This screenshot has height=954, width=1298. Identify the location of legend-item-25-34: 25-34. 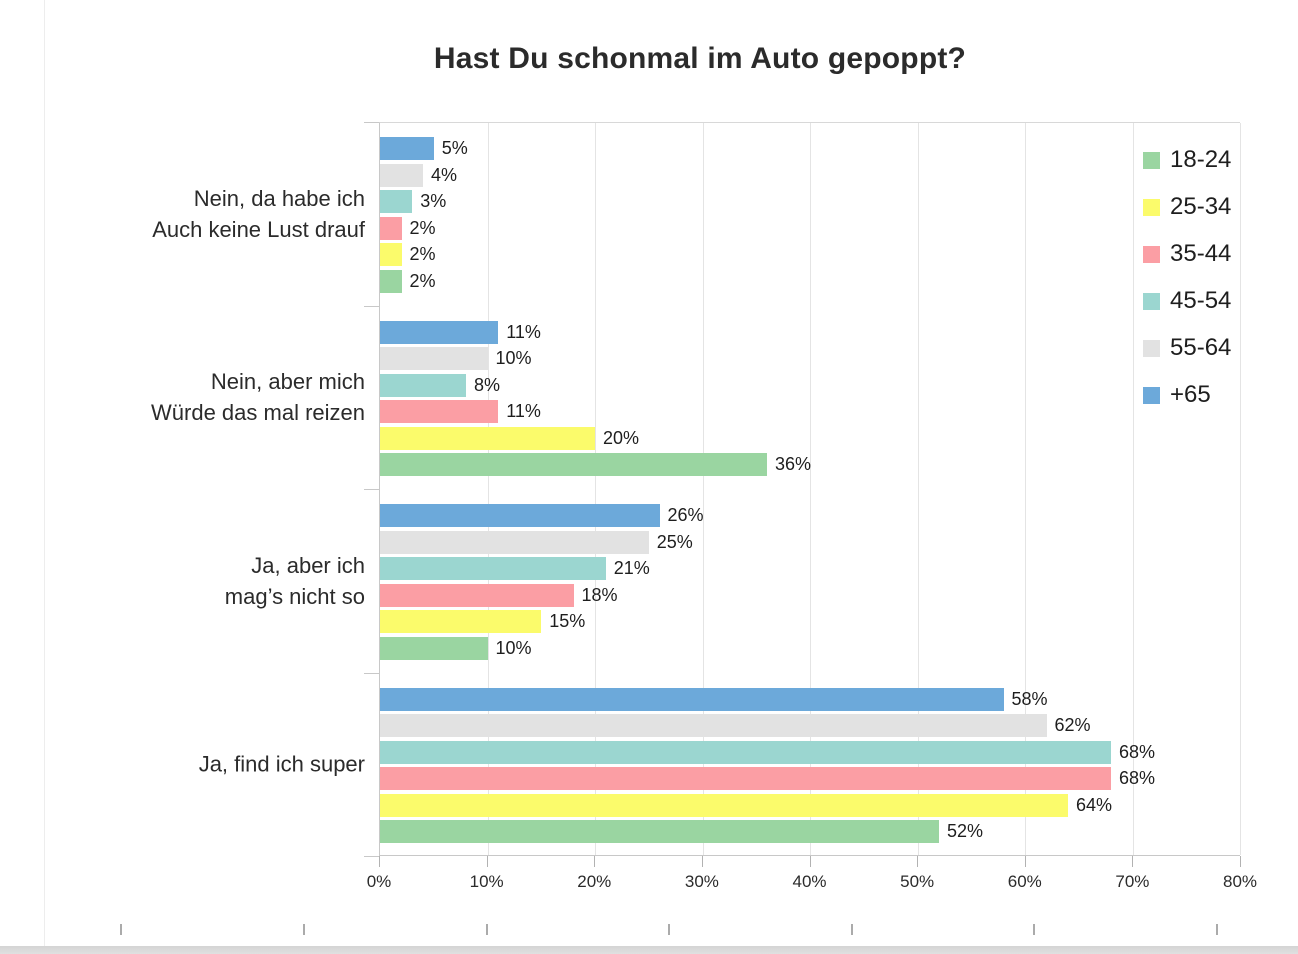
(1187, 206).